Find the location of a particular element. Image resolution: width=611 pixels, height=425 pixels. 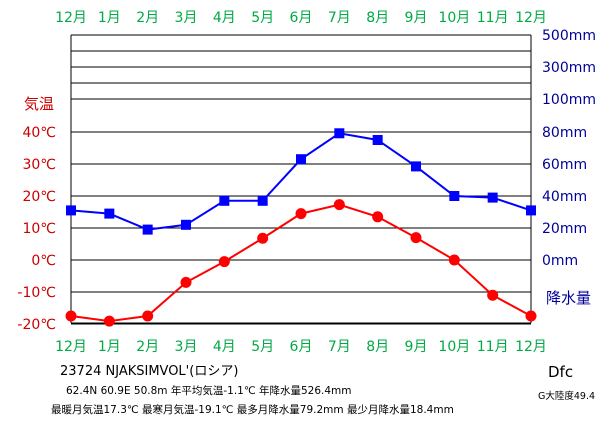

precipitation-tick-label: 80mm is located at coordinates (564, 133).